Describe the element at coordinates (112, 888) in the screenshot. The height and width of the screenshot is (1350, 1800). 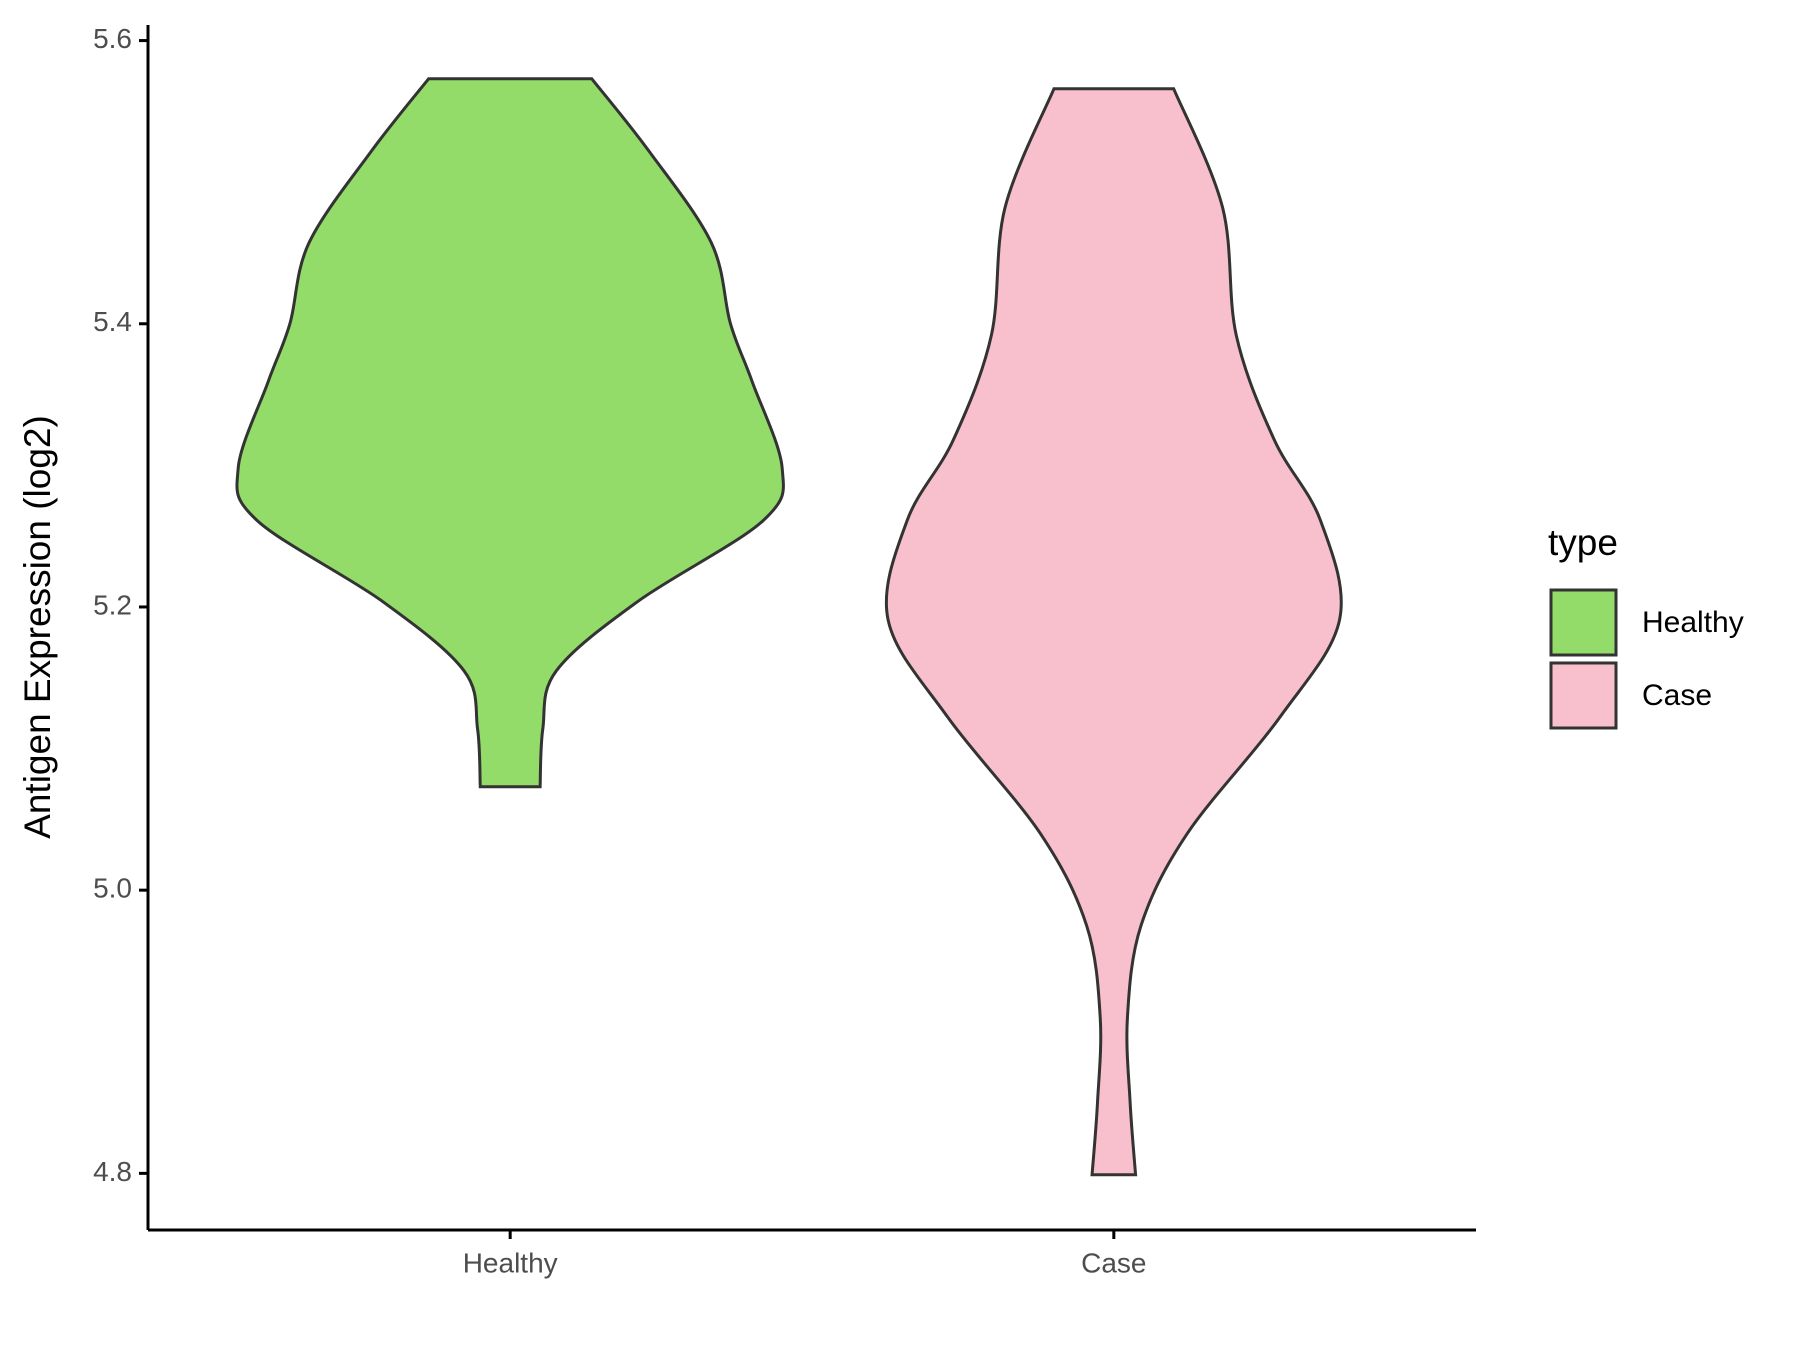
I see `y-tick-label: 5.0` at that location.